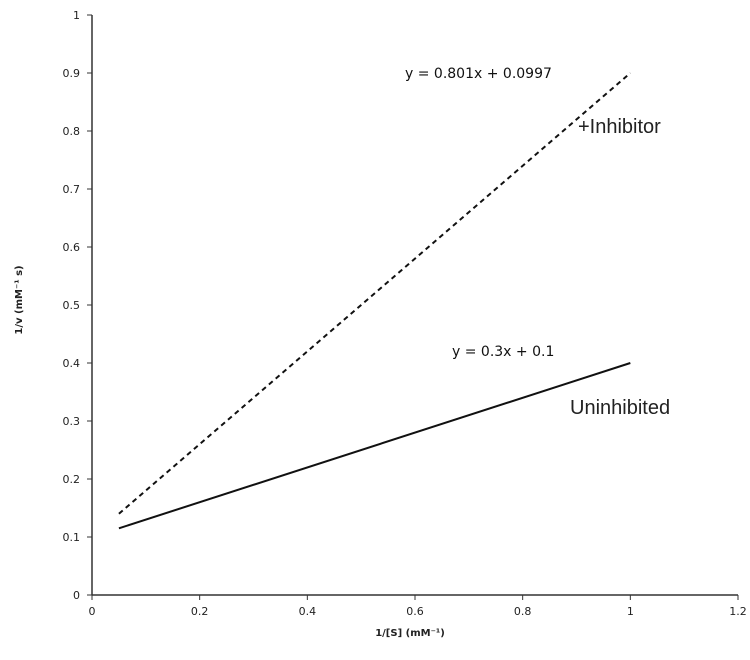 This screenshot has height=660, width=750. Describe the element at coordinates (72, 131) in the screenshot. I see `y-tick-label: 0.8` at that location.